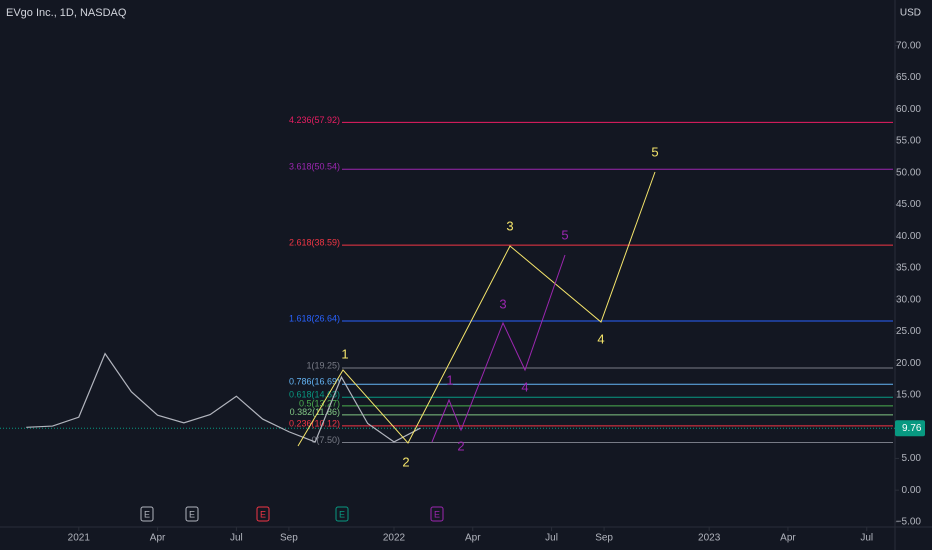  I want to click on fib-label: 4.236(57.92), so click(314, 120).